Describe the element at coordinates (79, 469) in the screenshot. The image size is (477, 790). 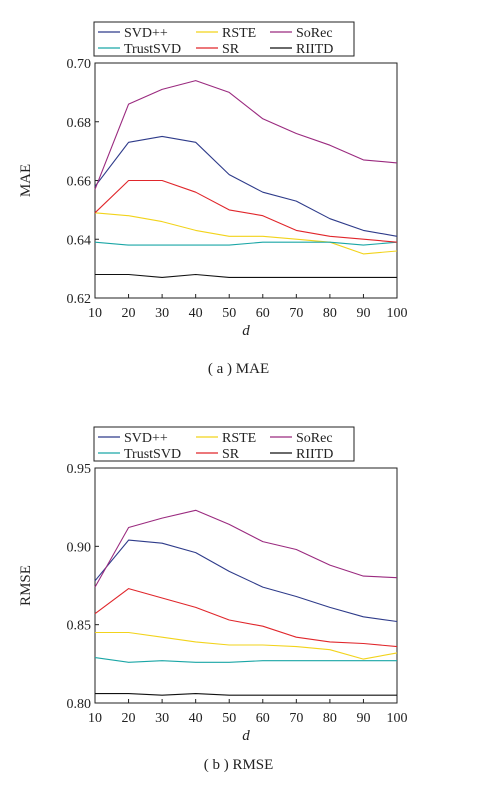
I see `y-tick-label: 0.95` at that location.